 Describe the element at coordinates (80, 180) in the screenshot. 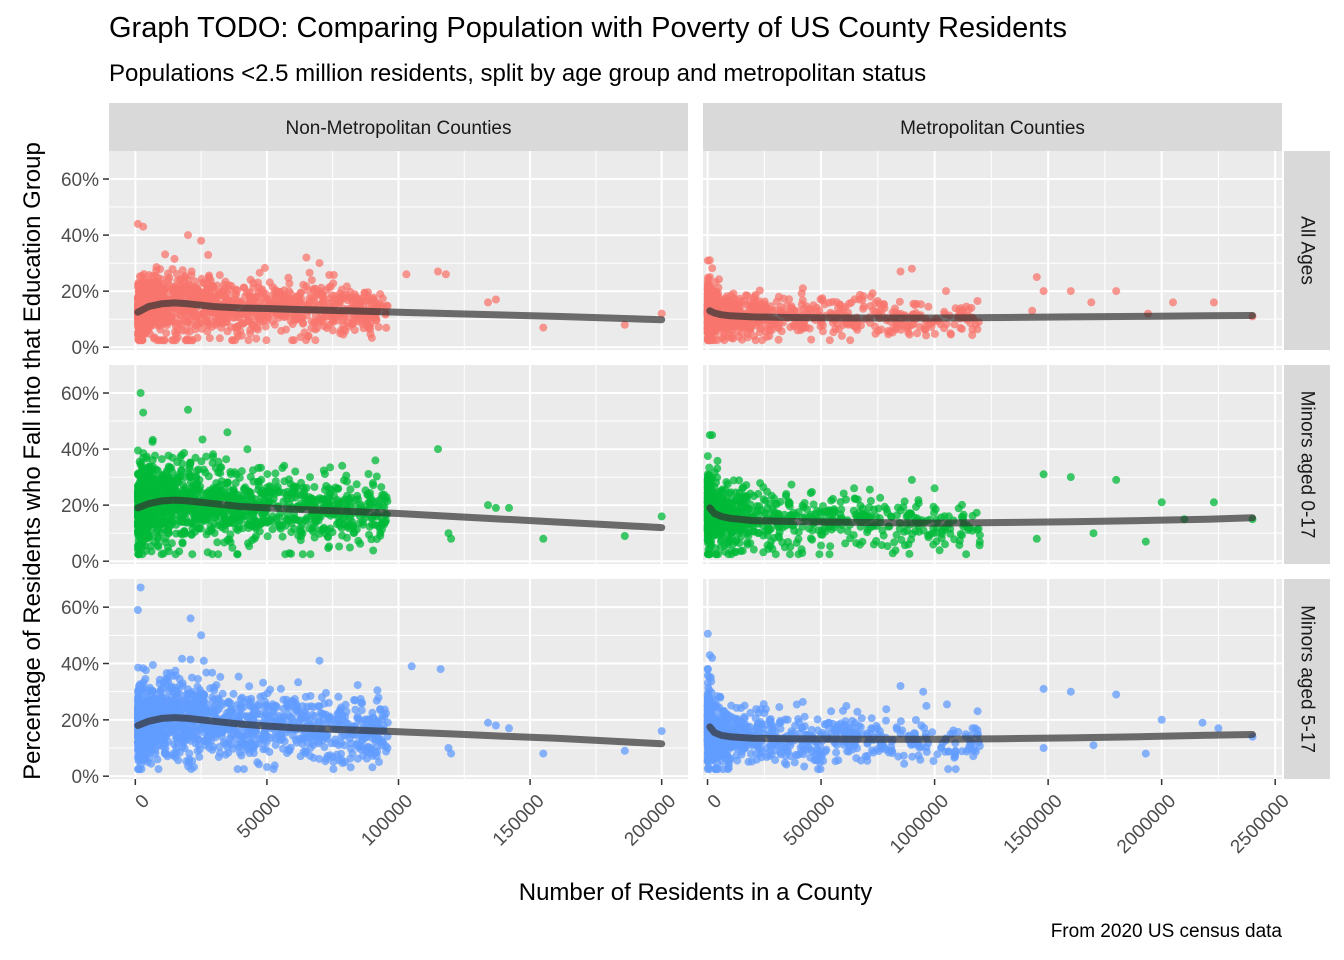

I see `y-tick-label: 60%` at that location.